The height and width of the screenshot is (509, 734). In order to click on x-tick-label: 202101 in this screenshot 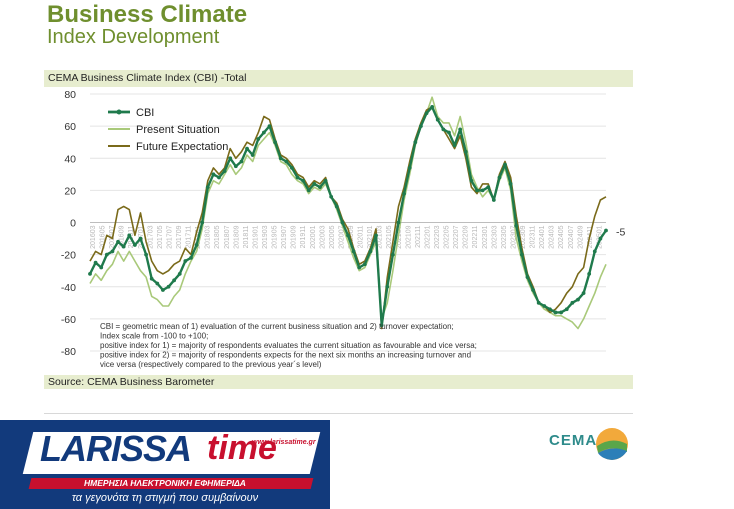, I will do `click(370, 236)`.